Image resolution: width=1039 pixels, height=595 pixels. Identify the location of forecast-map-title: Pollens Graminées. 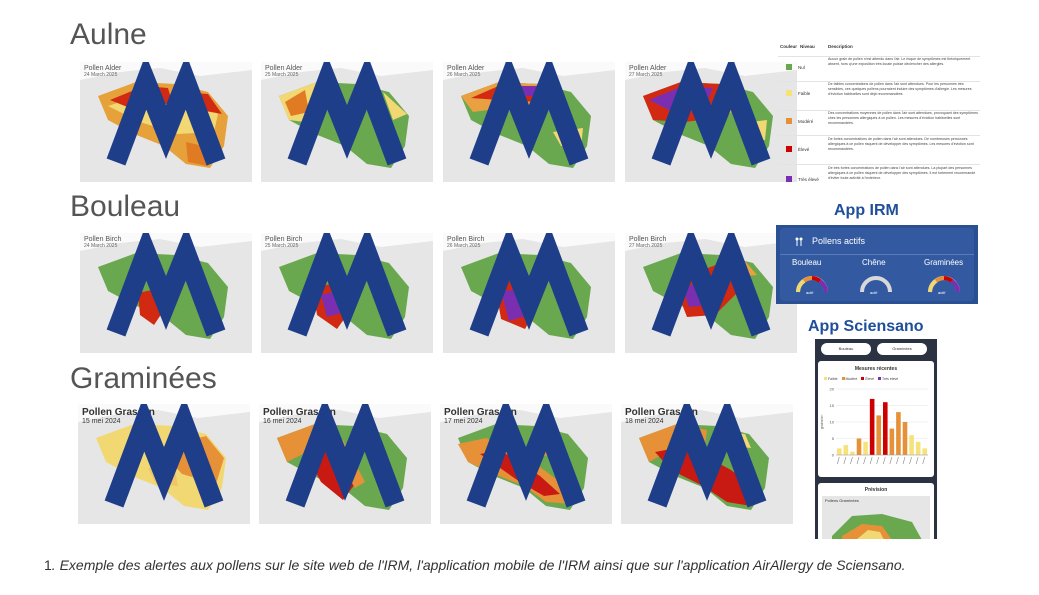
(842, 500).